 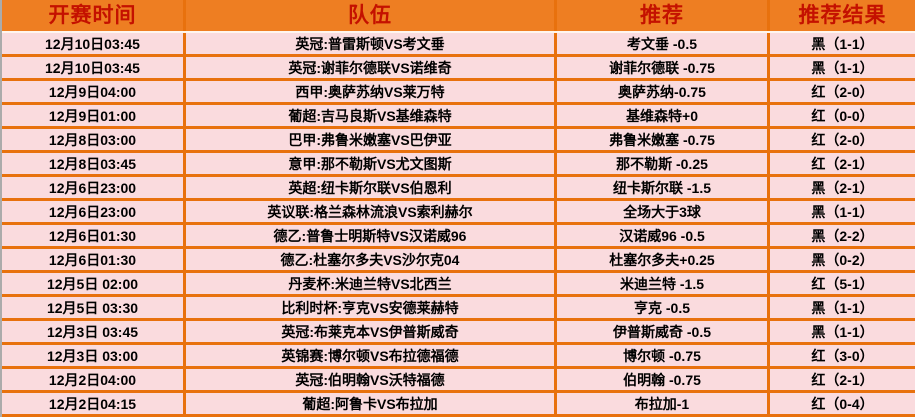 I want to click on column-header-recommendation: 推荐, so click(x=662, y=15).